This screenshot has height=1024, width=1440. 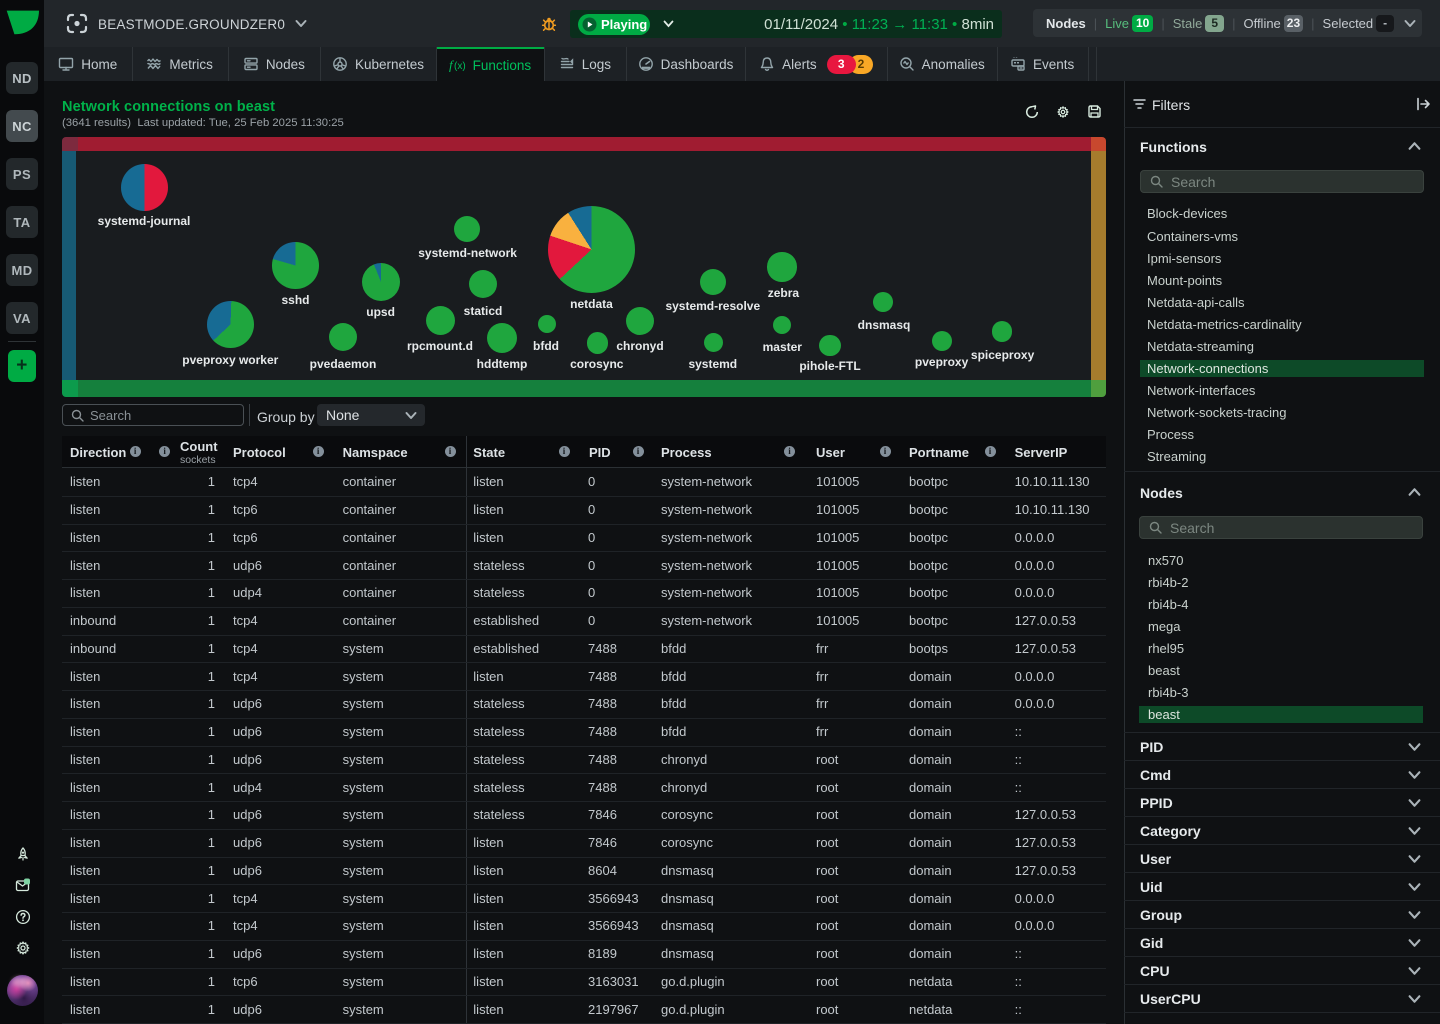 What do you see at coordinates (452, 65) in the screenshot?
I see `svg-text: f` at bounding box center [452, 65].